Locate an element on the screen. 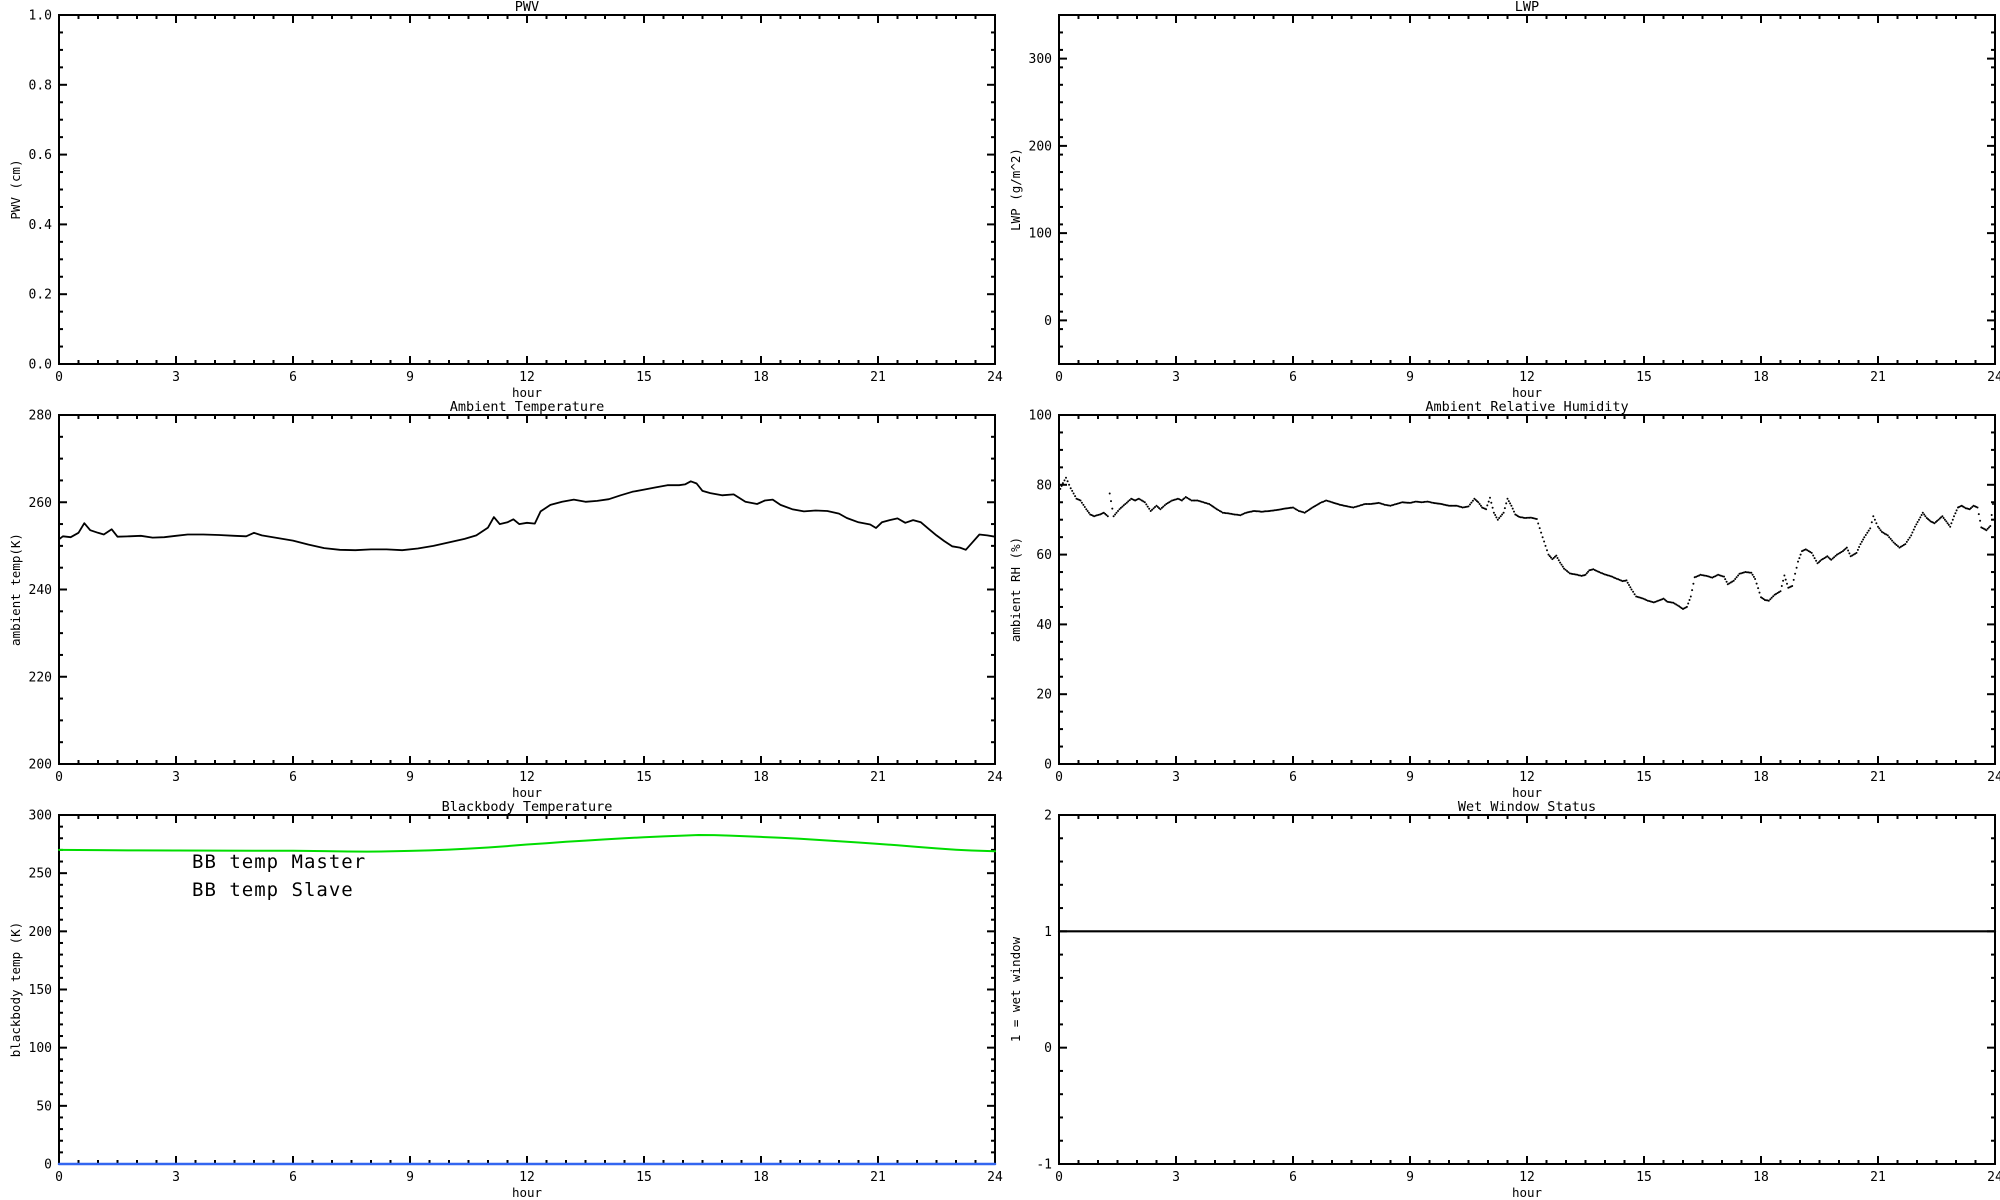 This screenshot has width=2000, height=1200. chart-title: PWV is located at coordinates (527, 7).